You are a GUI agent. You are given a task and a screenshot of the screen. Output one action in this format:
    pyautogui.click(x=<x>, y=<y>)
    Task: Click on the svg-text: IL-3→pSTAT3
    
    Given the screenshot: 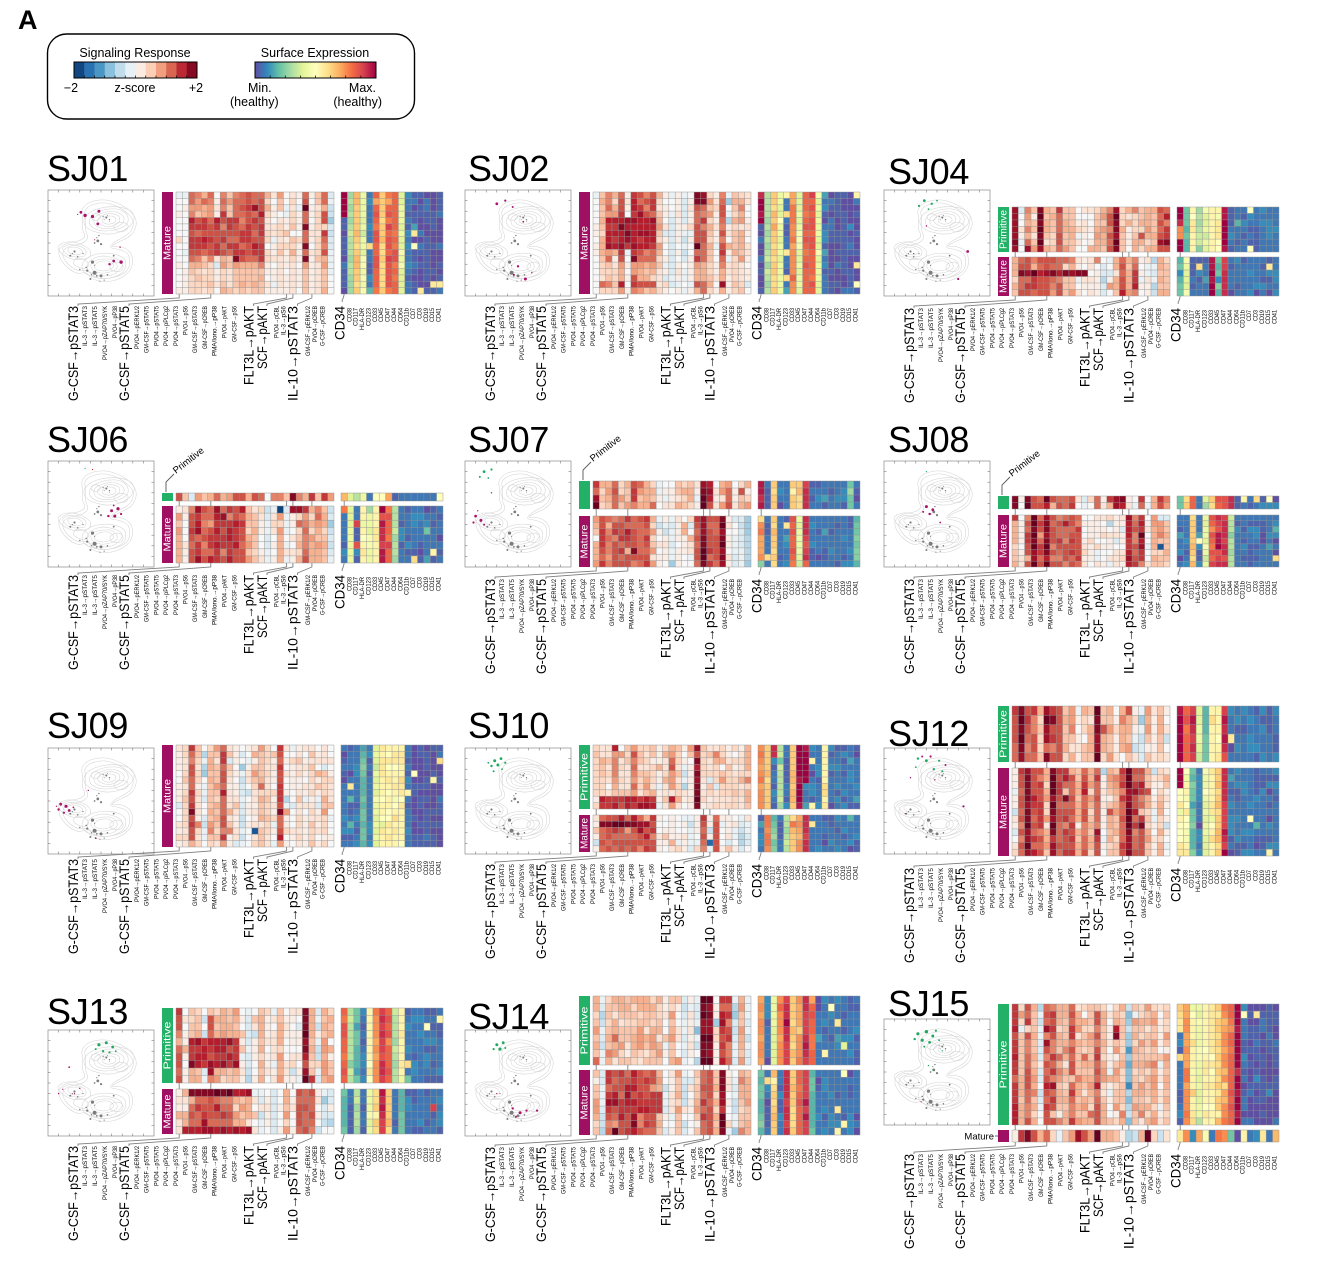 What is the action you would take?
    pyautogui.click(x=502, y=883)
    